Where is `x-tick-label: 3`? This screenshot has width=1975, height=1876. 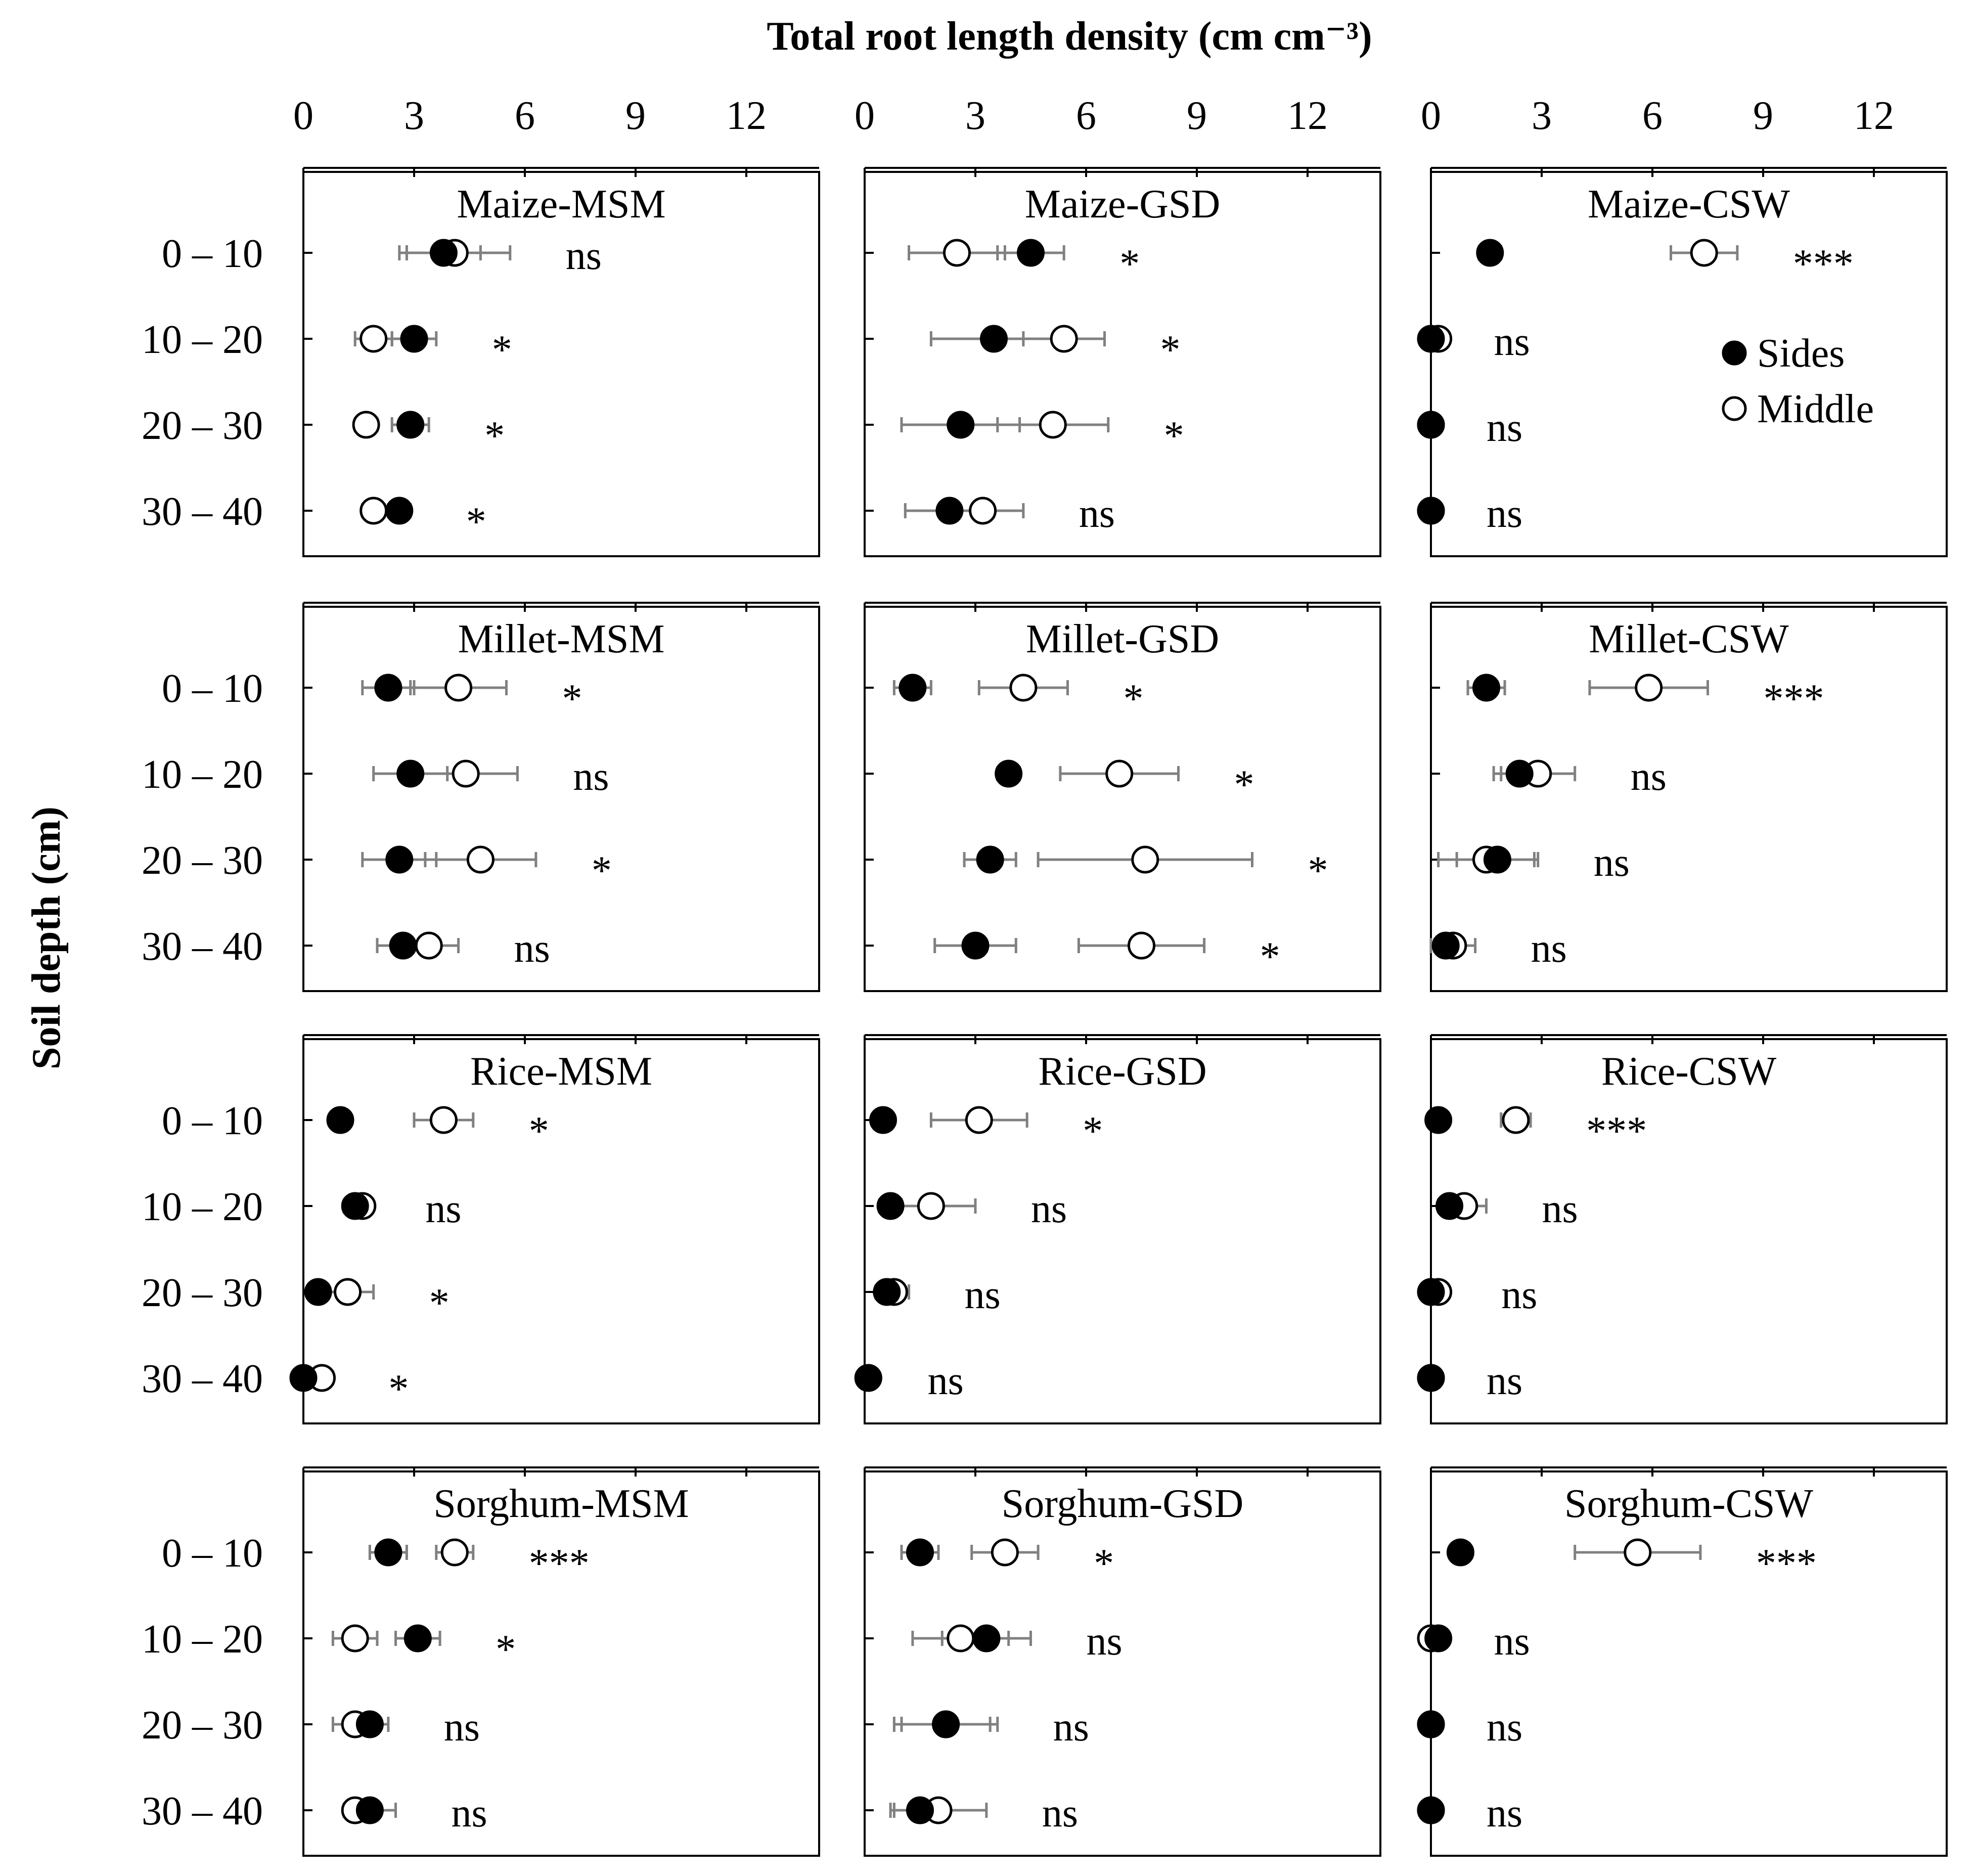 x-tick-label: 3 is located at coordinates (1542, 116).